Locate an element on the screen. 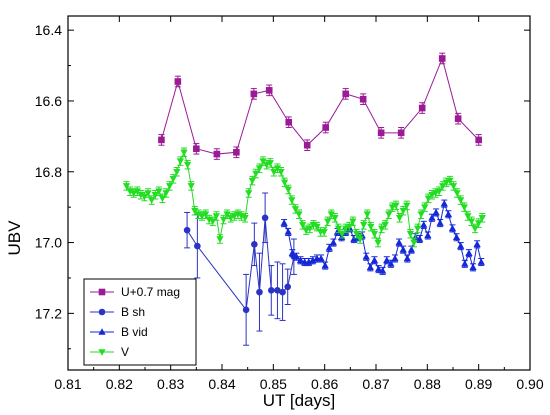 This screenshot has height=415, width=550. legend-label: U+0.7 mag is located at coordinates (150, 292).